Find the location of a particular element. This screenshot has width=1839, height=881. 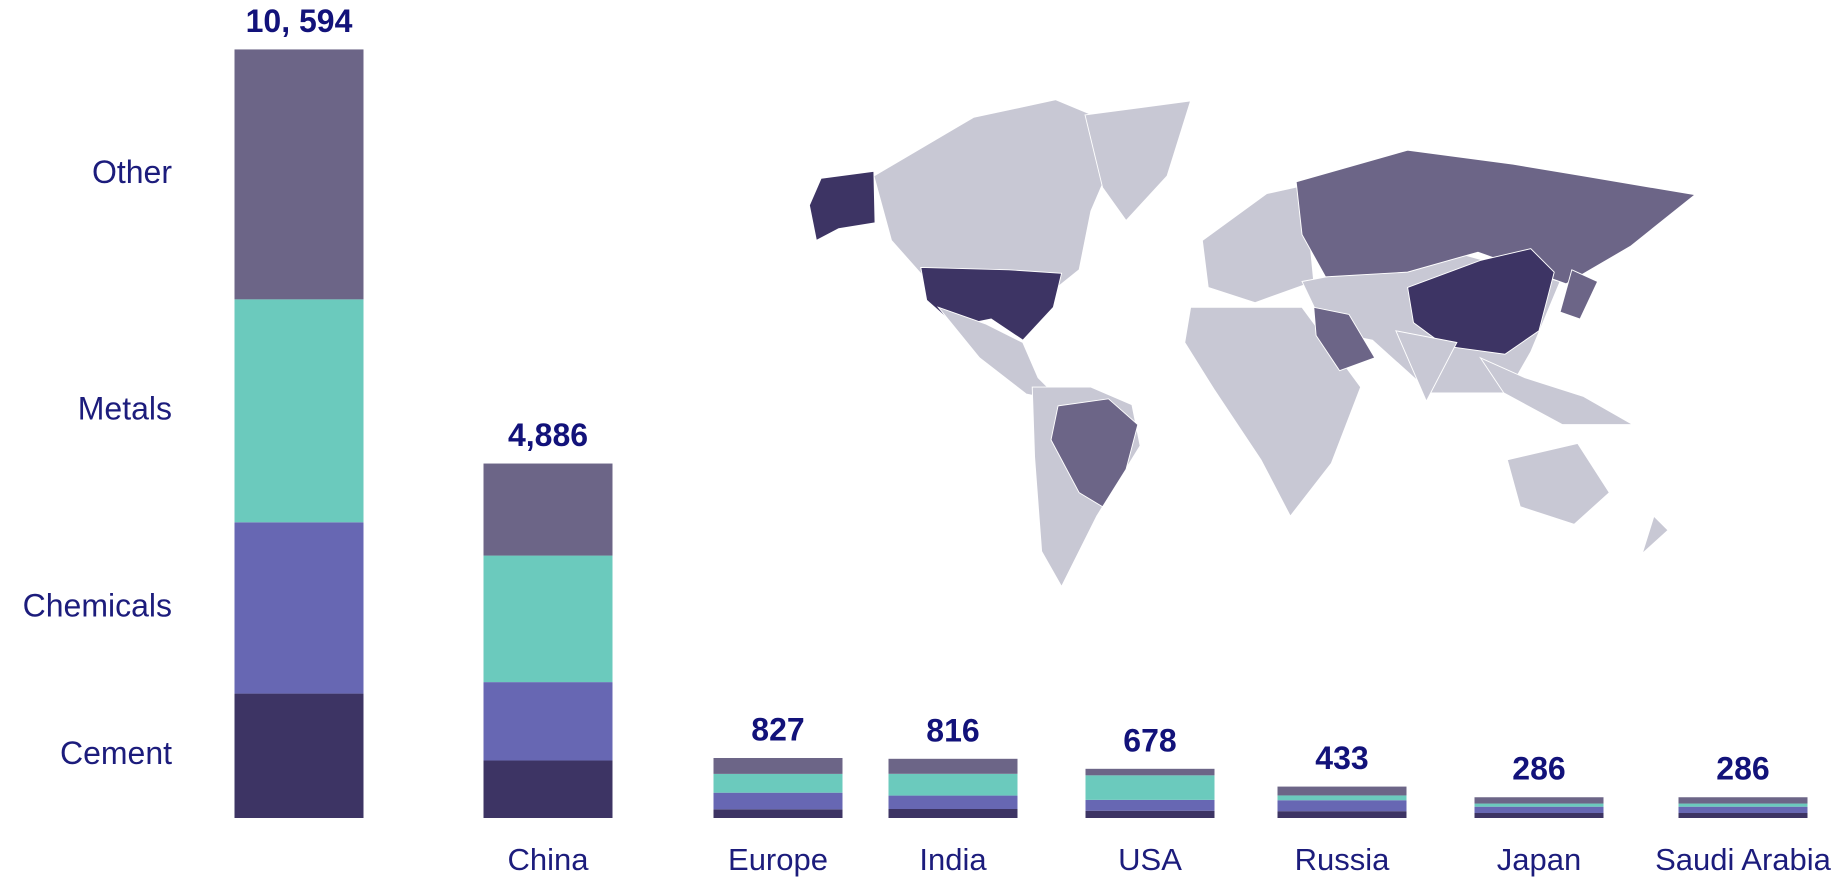

new-zealand is located at coordinates (1655, 535).